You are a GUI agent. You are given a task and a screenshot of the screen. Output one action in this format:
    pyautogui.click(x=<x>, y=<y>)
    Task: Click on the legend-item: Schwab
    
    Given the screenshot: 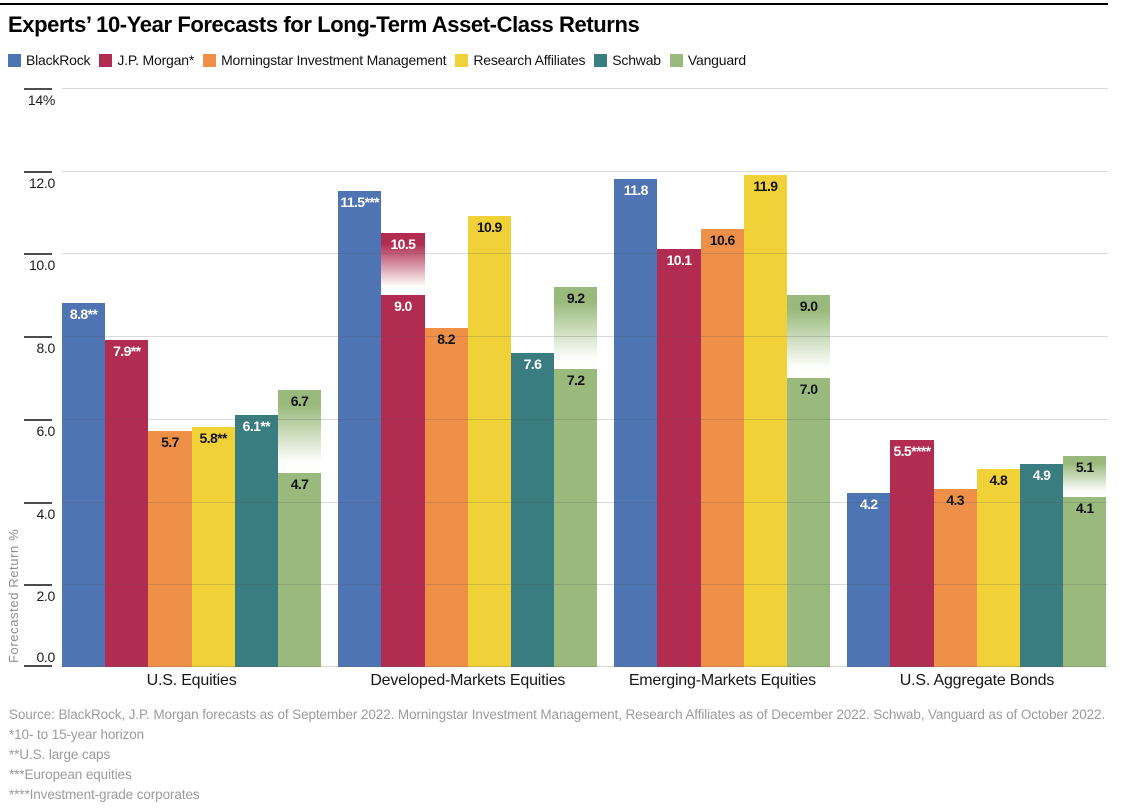 What is the action you would take?
    pyautogui.click(x=627, y=60)
    